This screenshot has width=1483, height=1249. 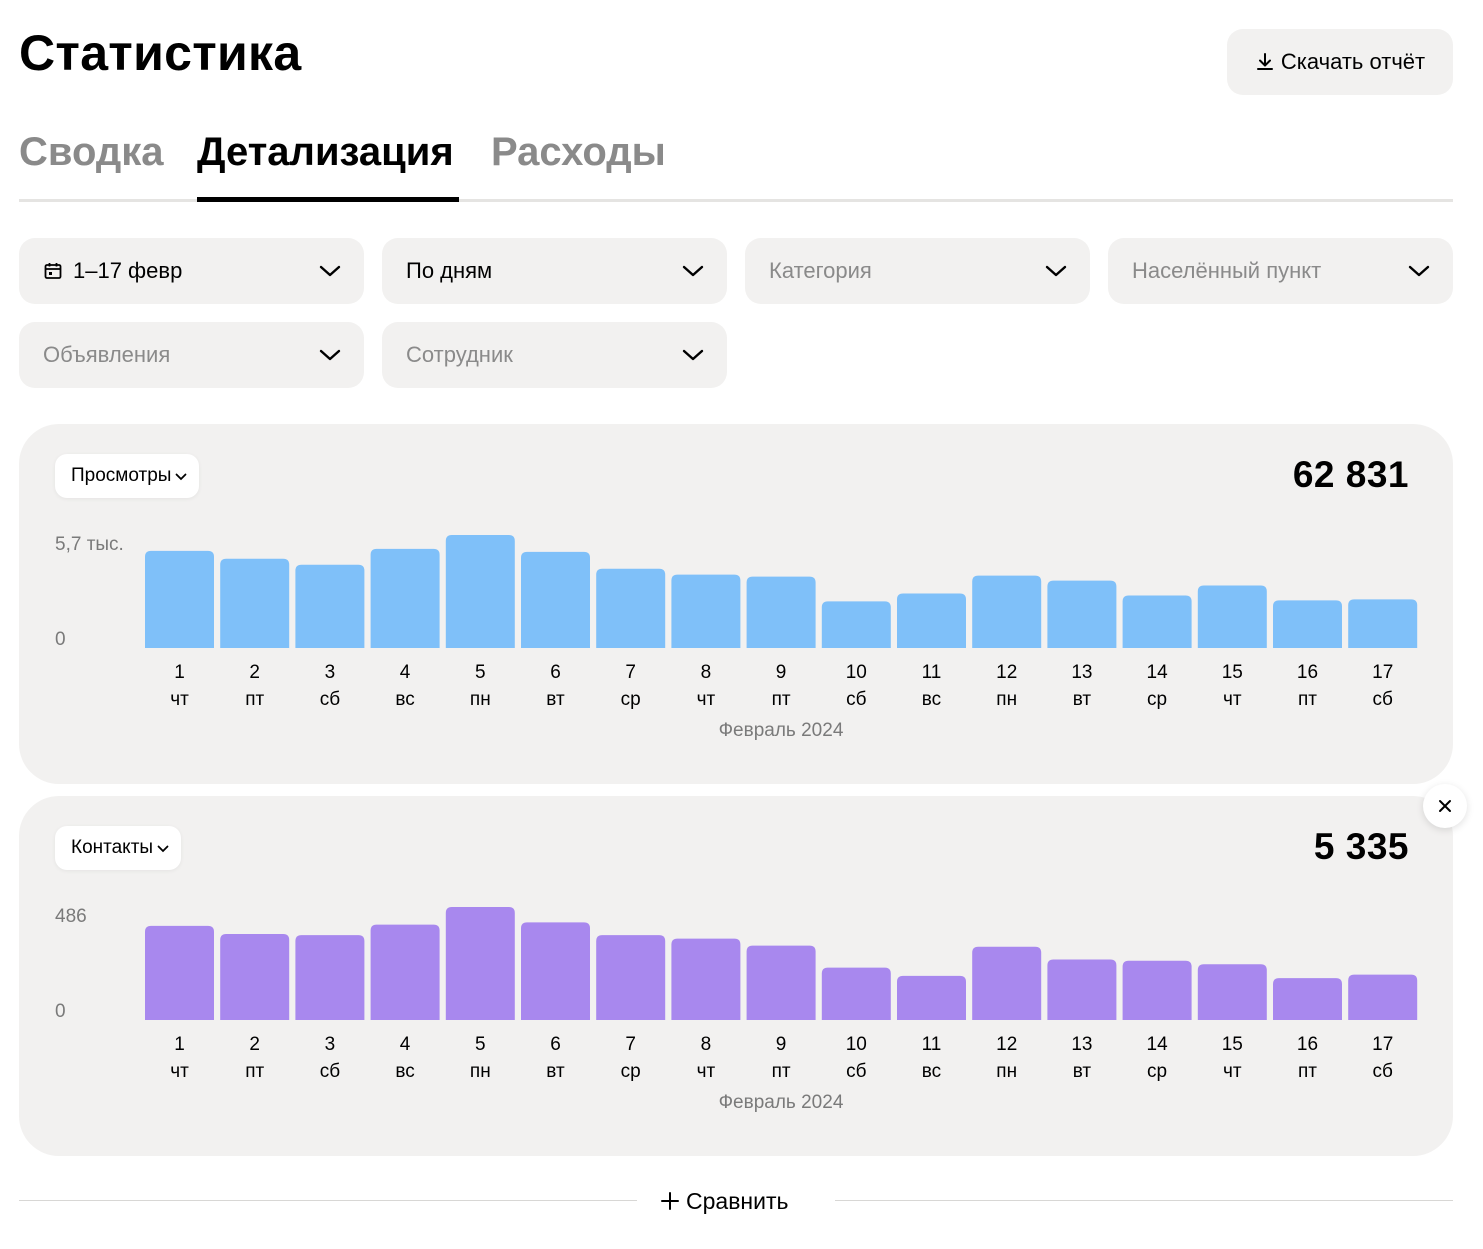 I want to click on metric-select-contacts: Контакты, so click(x=118, y=848).